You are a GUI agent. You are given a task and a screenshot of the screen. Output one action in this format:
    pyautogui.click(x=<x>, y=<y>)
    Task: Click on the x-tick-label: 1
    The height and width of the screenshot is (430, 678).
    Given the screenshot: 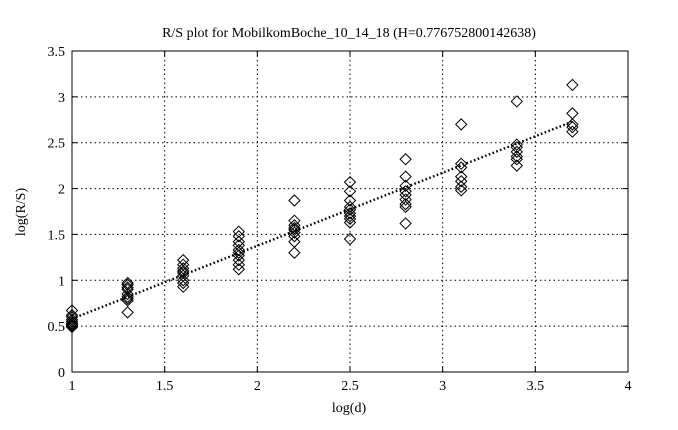 What is the action you would take?
    pyautogui.click(x=72, y=386)
    